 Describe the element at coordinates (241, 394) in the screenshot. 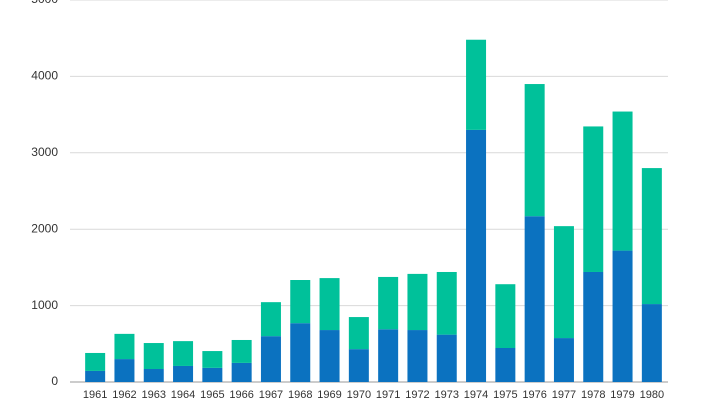

I see `x-tick-label: 1966` at that location.